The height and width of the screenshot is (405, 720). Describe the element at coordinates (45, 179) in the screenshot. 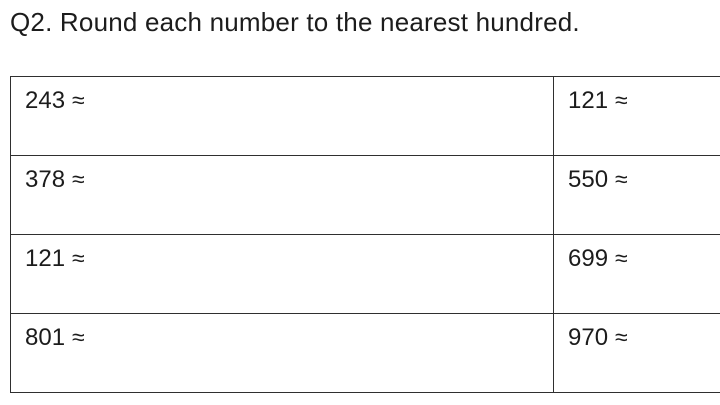

I see `number-label: 378` at that location.